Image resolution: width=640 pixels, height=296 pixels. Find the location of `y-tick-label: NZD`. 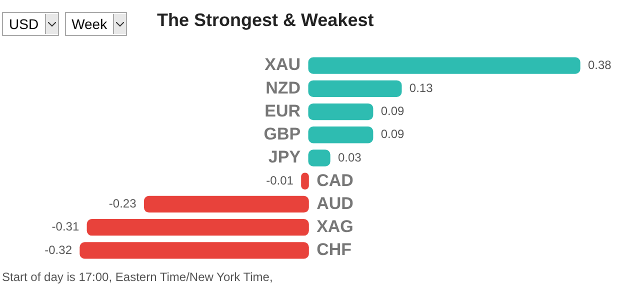

y-tick-label: NZD is located at coordinates (283, 88).